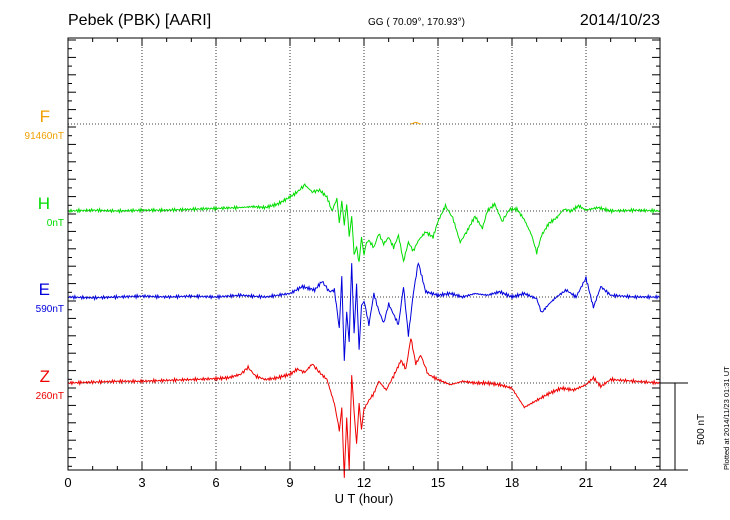 The height and width of the screenshot is (520, 730). I want to click on trace-label-z: Z, so click(44, 376).